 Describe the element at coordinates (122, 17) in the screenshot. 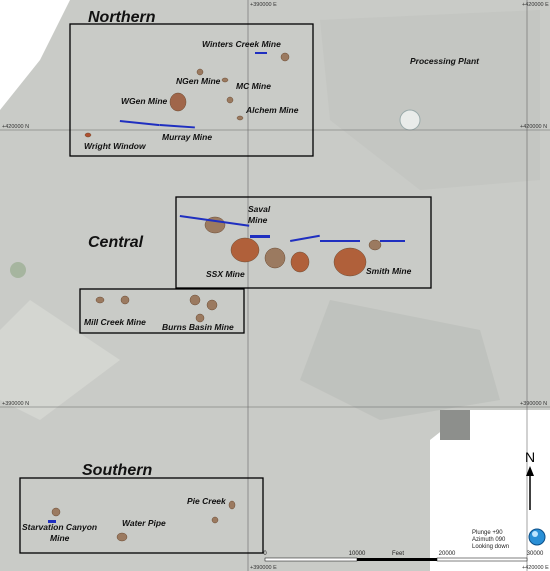

I see `region-label: Northern` at that location.